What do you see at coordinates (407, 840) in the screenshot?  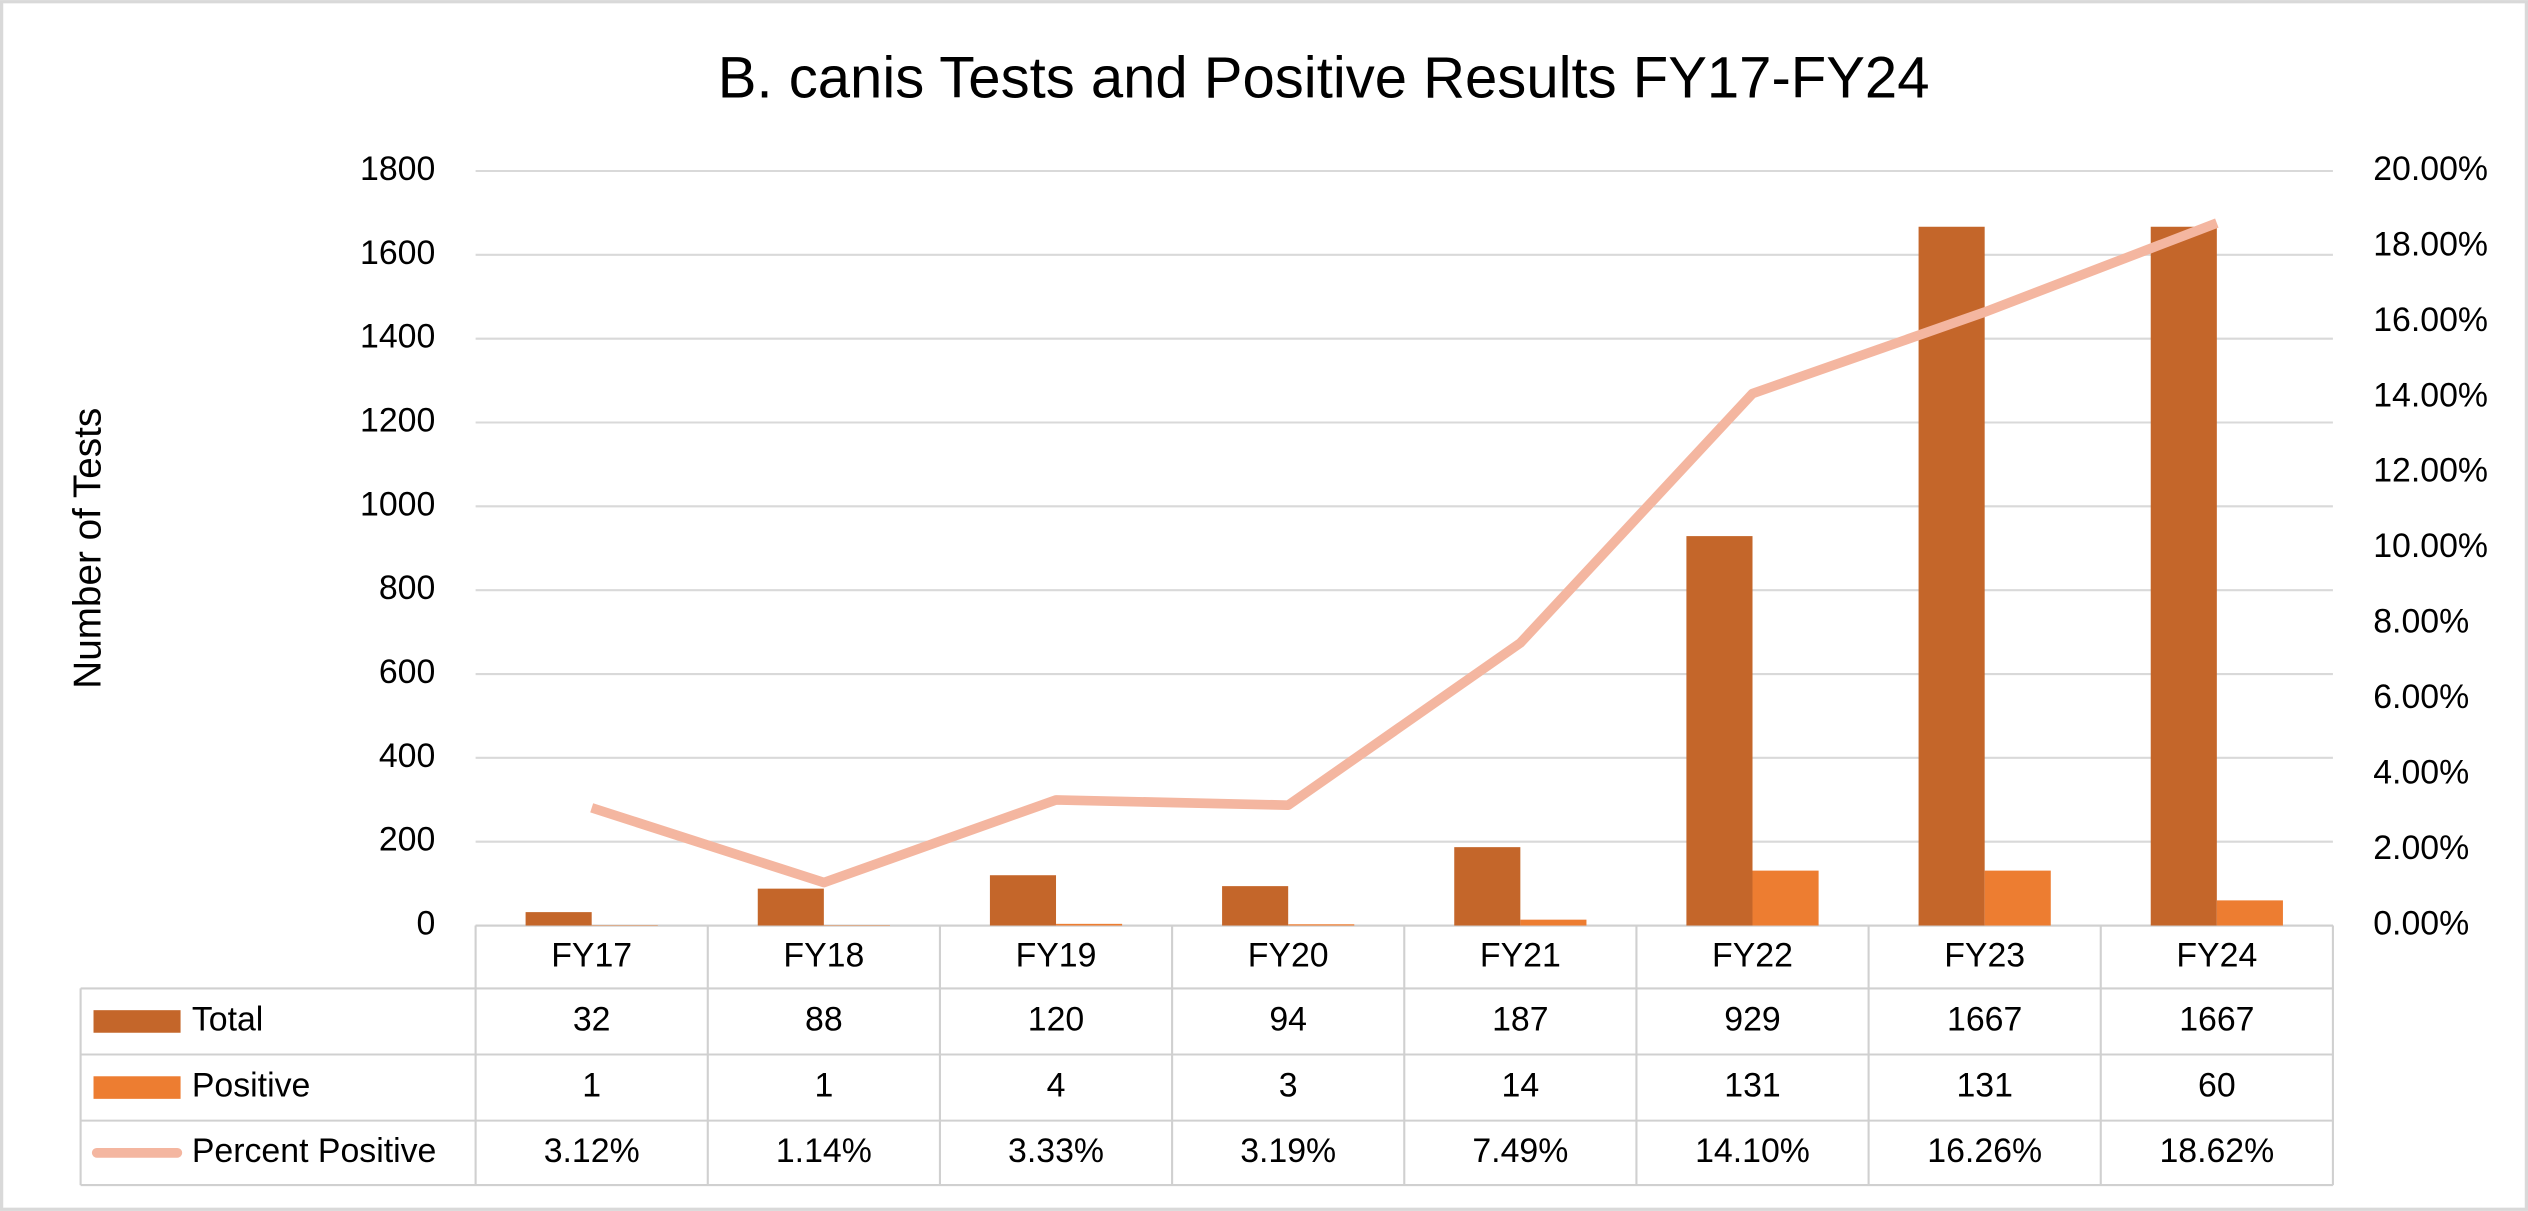 I see `y-tick-label: 200` at bounding box center [407, 840].